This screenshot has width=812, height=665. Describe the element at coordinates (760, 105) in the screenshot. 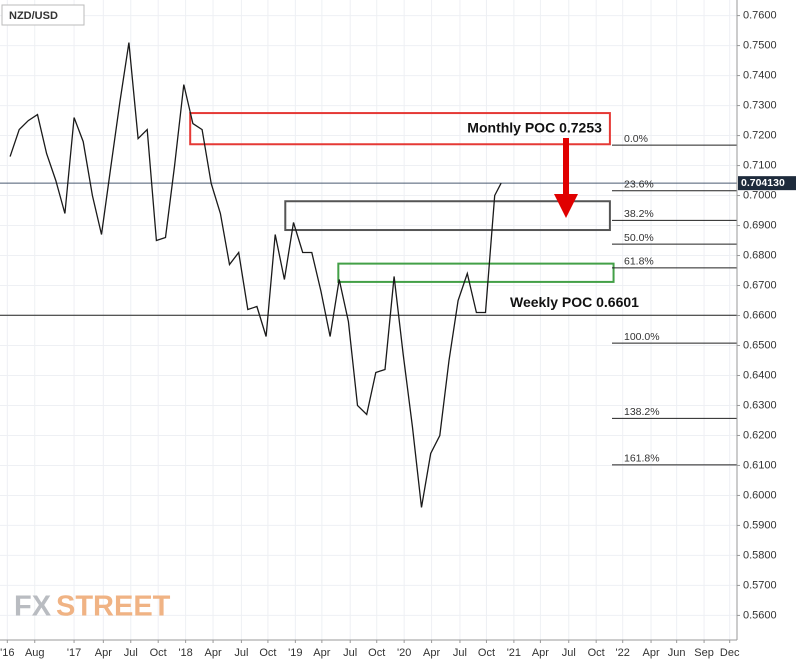

I see `y-tick-label: 0.7300` at that location.